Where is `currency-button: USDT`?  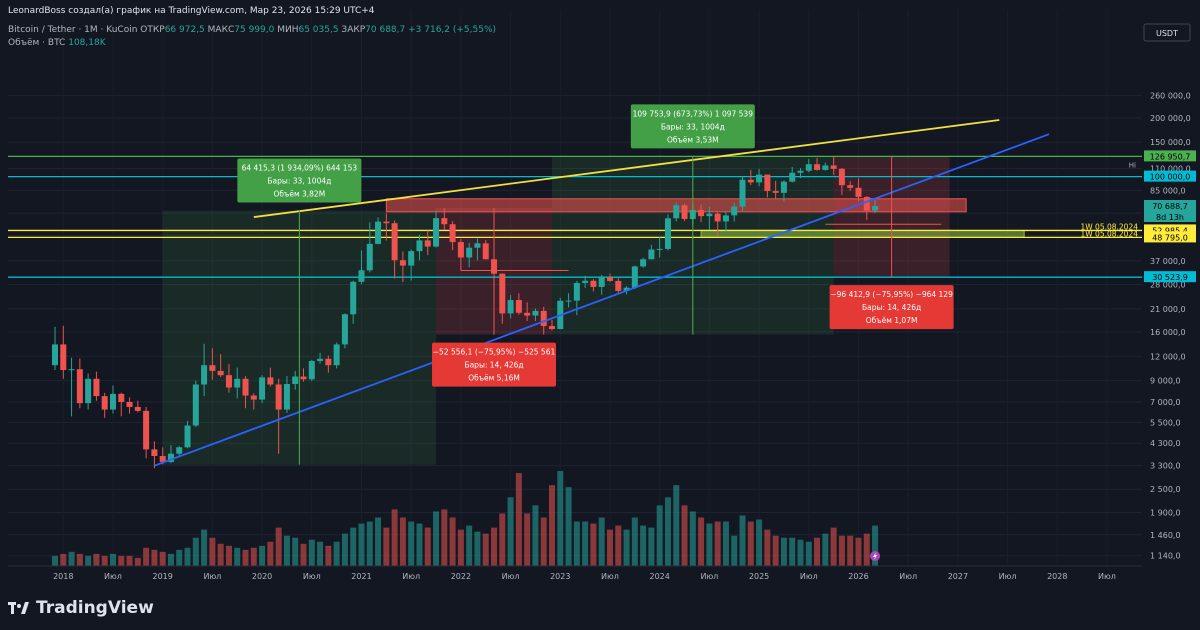
currency-button: USDT is located at coordinates (1167, 32).